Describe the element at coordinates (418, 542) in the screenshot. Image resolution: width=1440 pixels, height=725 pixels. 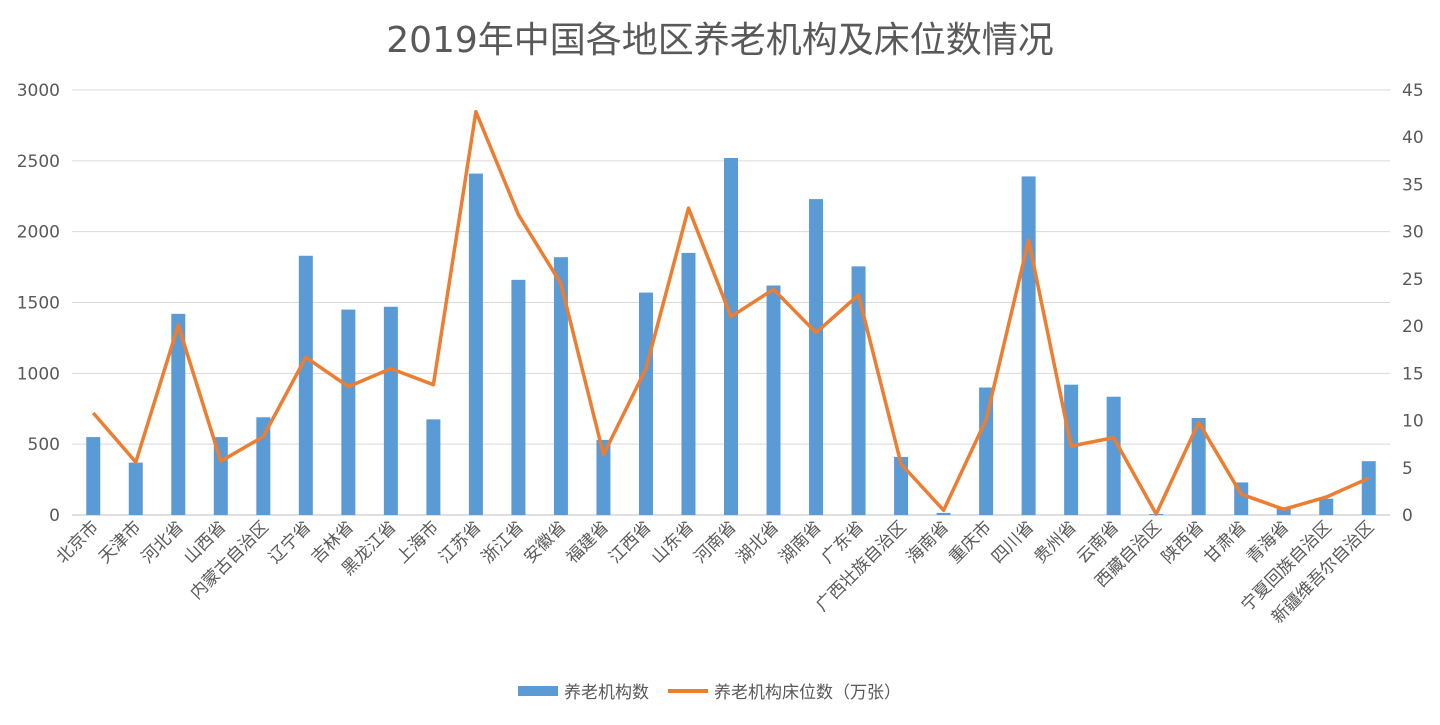
I see `category-label: 上海市` at that location.